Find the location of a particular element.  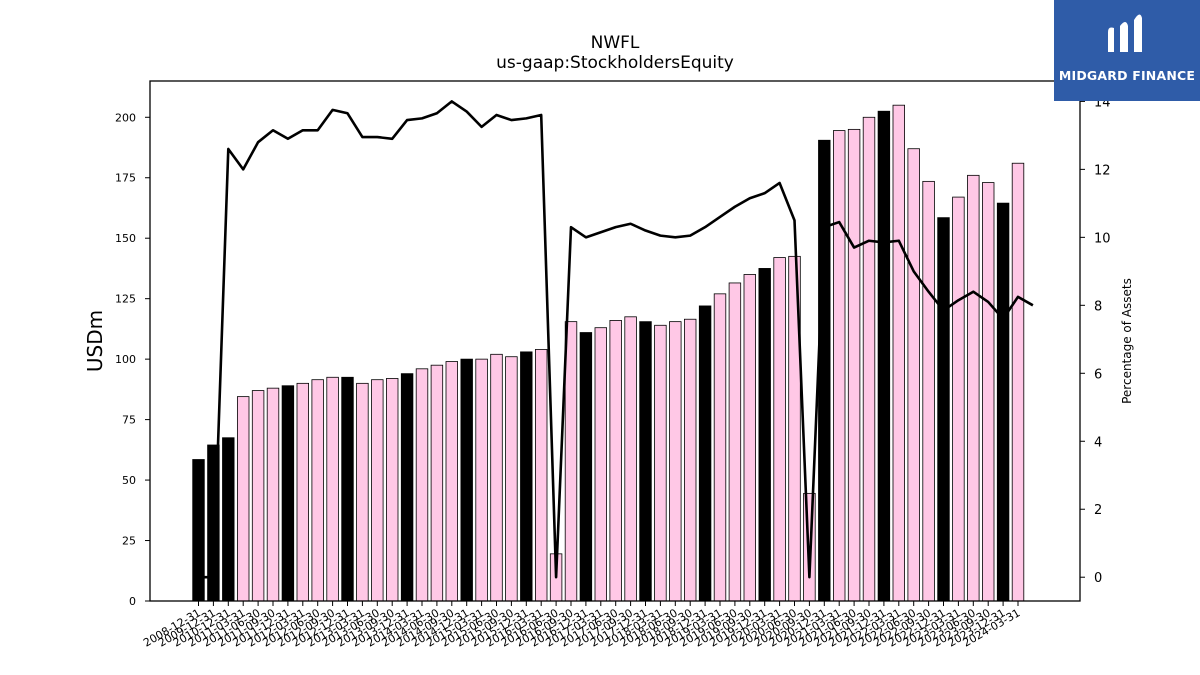

chart-subtitle: us-gaap:StockholdersEquity is located at coordinates (615, 63).